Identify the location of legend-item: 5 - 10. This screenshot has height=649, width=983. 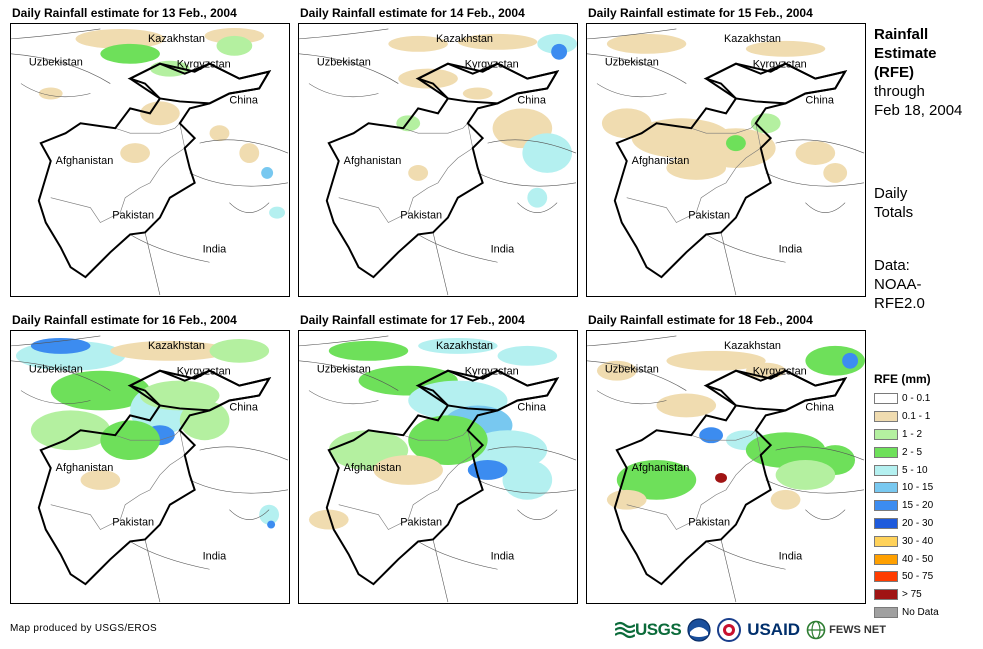
(906, 470).